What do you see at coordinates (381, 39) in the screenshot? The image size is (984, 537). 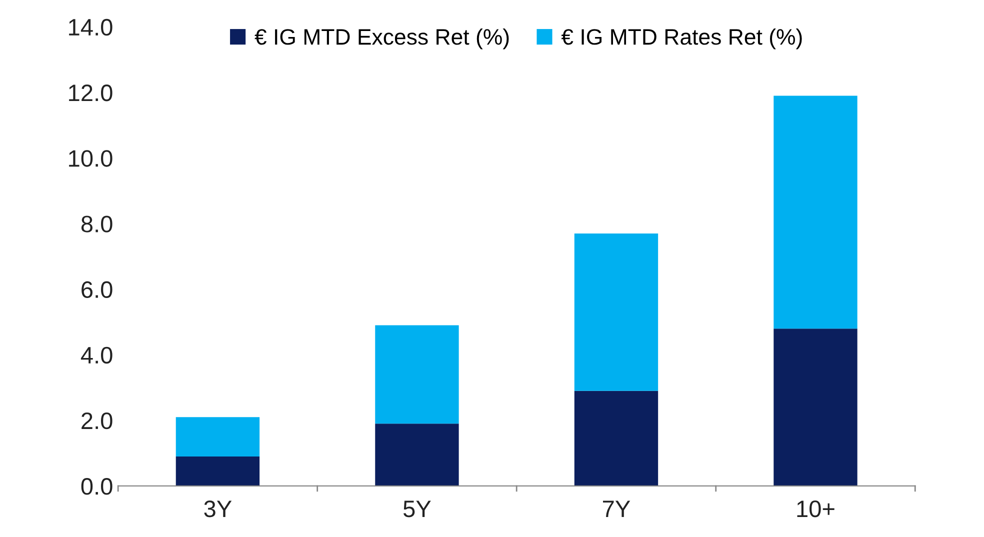 I see `legend-label: € IG MTD Excess Ret (%)` at bounding box center [381, 39].